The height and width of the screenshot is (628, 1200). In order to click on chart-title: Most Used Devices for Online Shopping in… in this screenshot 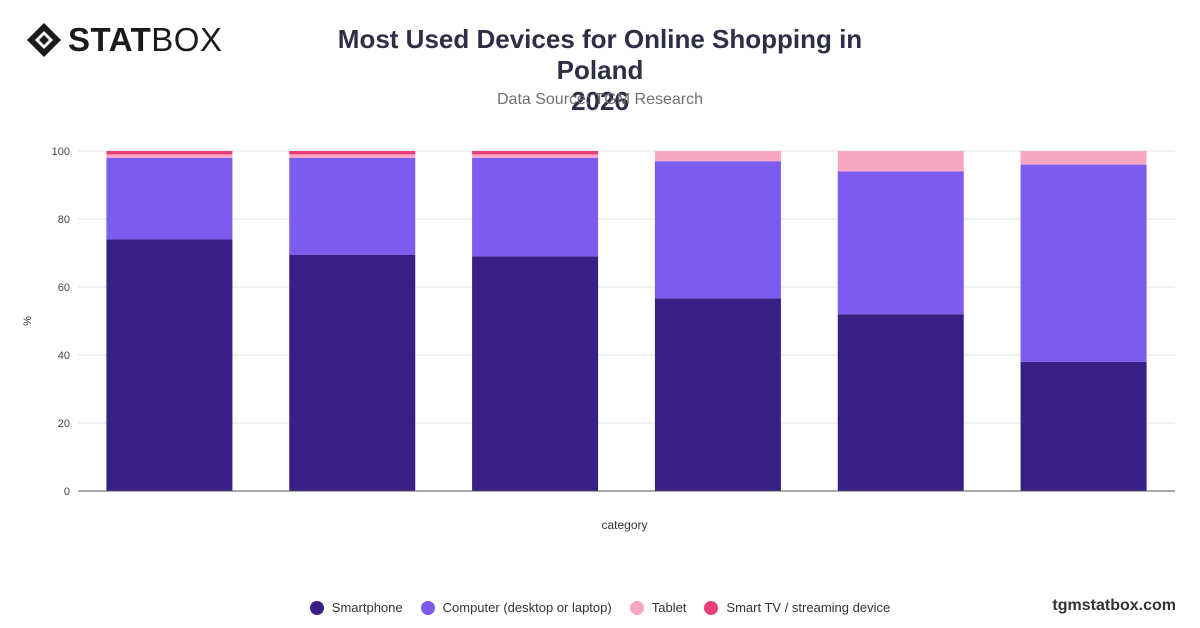, I will do `click(600, 70)`.